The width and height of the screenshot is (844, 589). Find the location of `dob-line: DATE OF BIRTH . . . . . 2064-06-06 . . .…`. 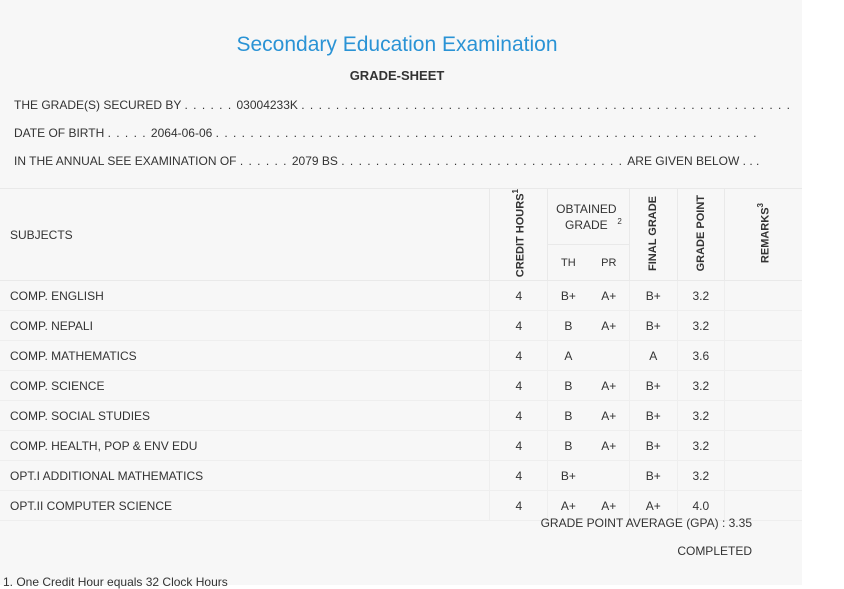

dob-line: DATE OF BIRTH . . . . . 2064-06-06 . . .… is located at coordinates (386, 133).